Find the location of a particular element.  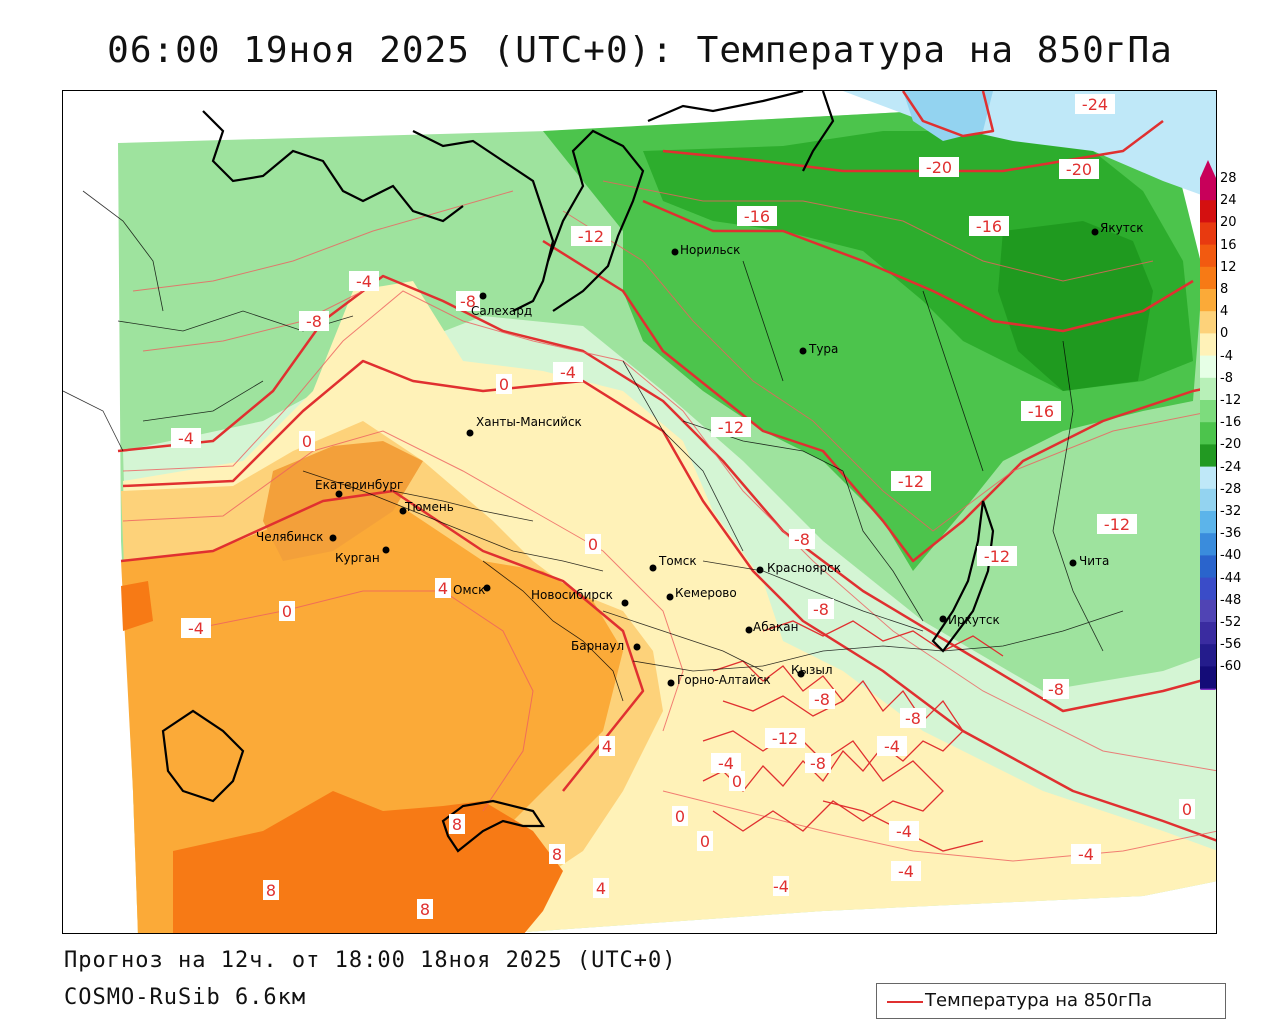

city-kemerovo: Кемерово is located at coordinates (701, 593).